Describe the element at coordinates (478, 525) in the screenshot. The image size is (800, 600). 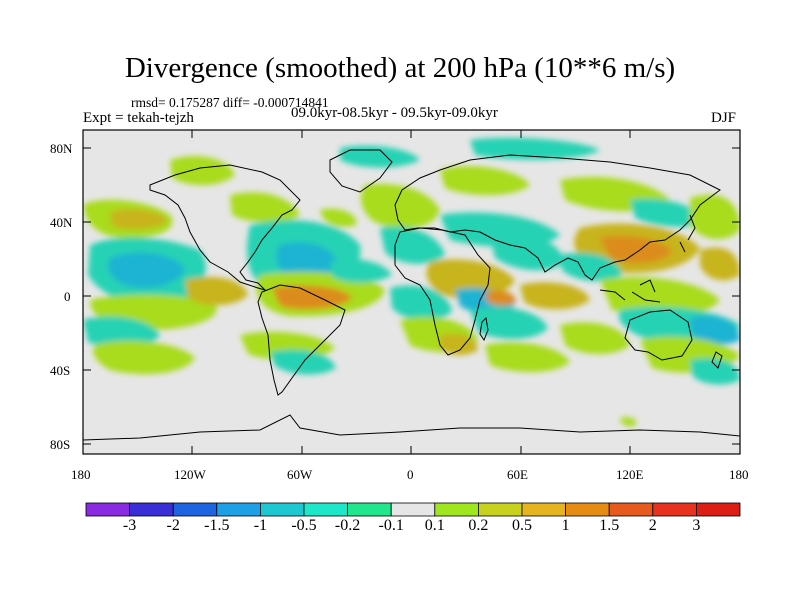
I see `colorbar-label: 0.2` at that location.